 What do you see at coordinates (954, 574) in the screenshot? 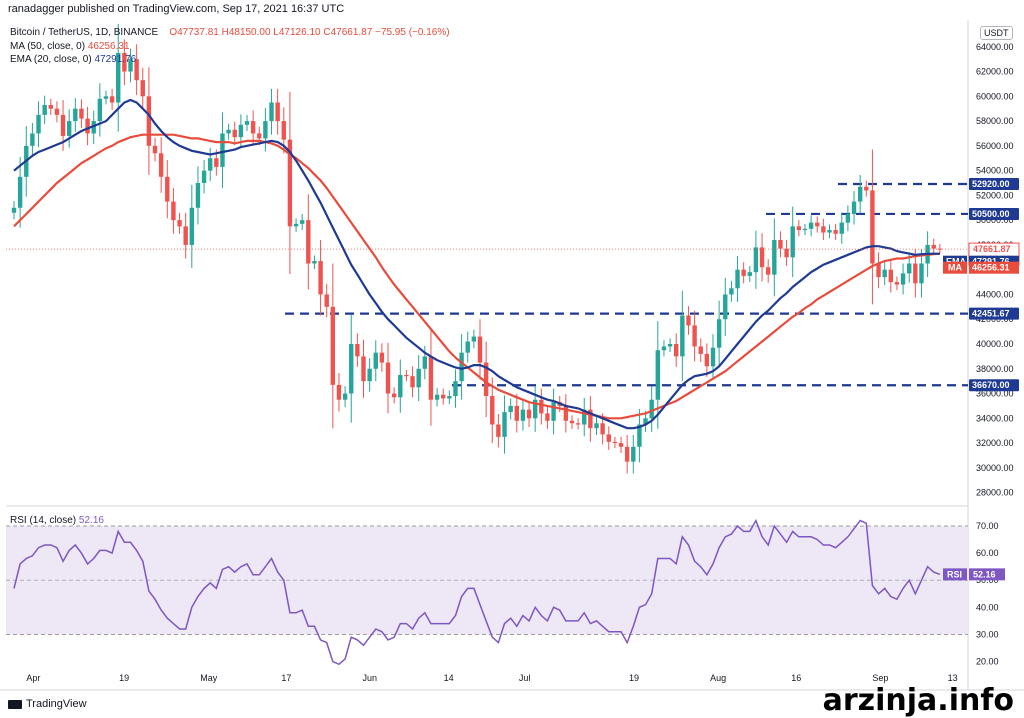
I see `rsi-tag-label: RSI` at bounding box center [954, 574].